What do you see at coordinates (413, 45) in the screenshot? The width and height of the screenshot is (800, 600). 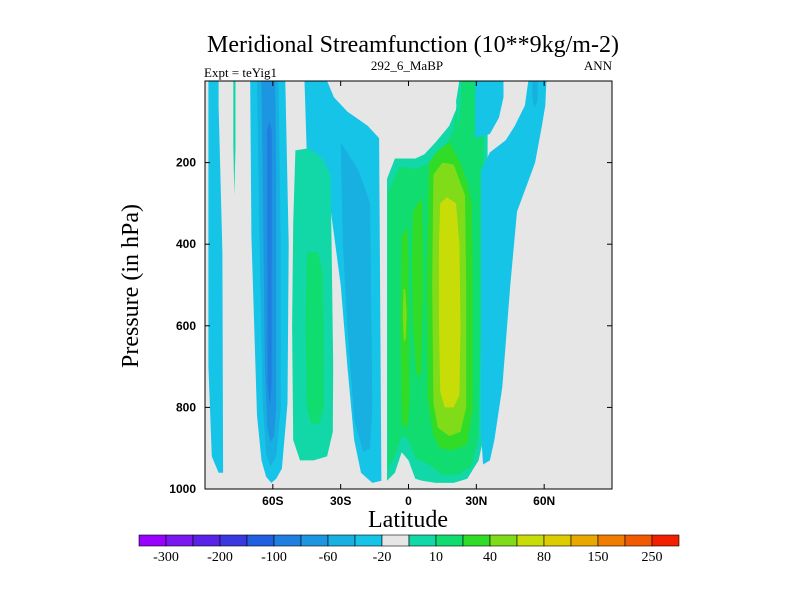 I see `chart-title: Meridional Streamfunction (10**9kg/m-2)` at bounding box center [413, 45].